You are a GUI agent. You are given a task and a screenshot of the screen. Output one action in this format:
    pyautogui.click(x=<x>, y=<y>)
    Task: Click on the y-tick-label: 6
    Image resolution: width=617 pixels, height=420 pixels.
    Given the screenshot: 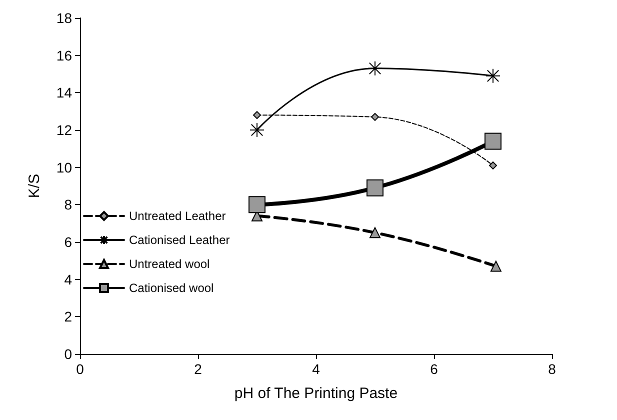 What is the action you would take?
    pyautogui.click(x=68, y=242)
    